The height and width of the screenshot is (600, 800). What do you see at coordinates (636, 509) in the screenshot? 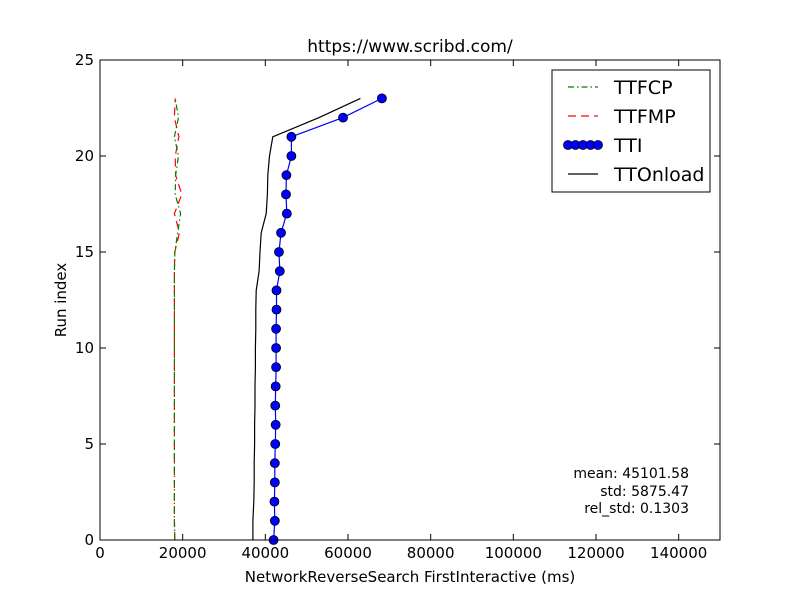
I see `stats-rel-std: rel_std: 0.1303` at bounding box center [636, 509].